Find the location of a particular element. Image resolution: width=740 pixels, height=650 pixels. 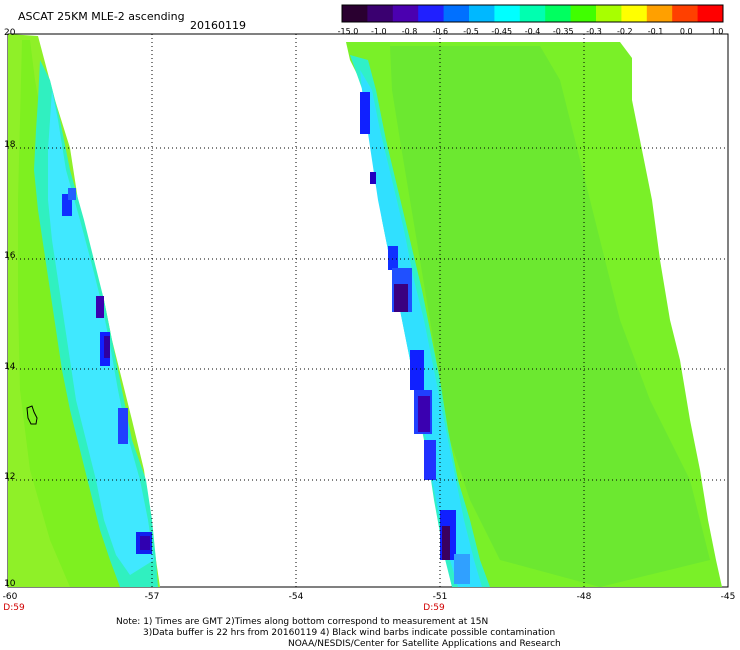

y-tick-label: 18 is located at coordinates (10, 145).